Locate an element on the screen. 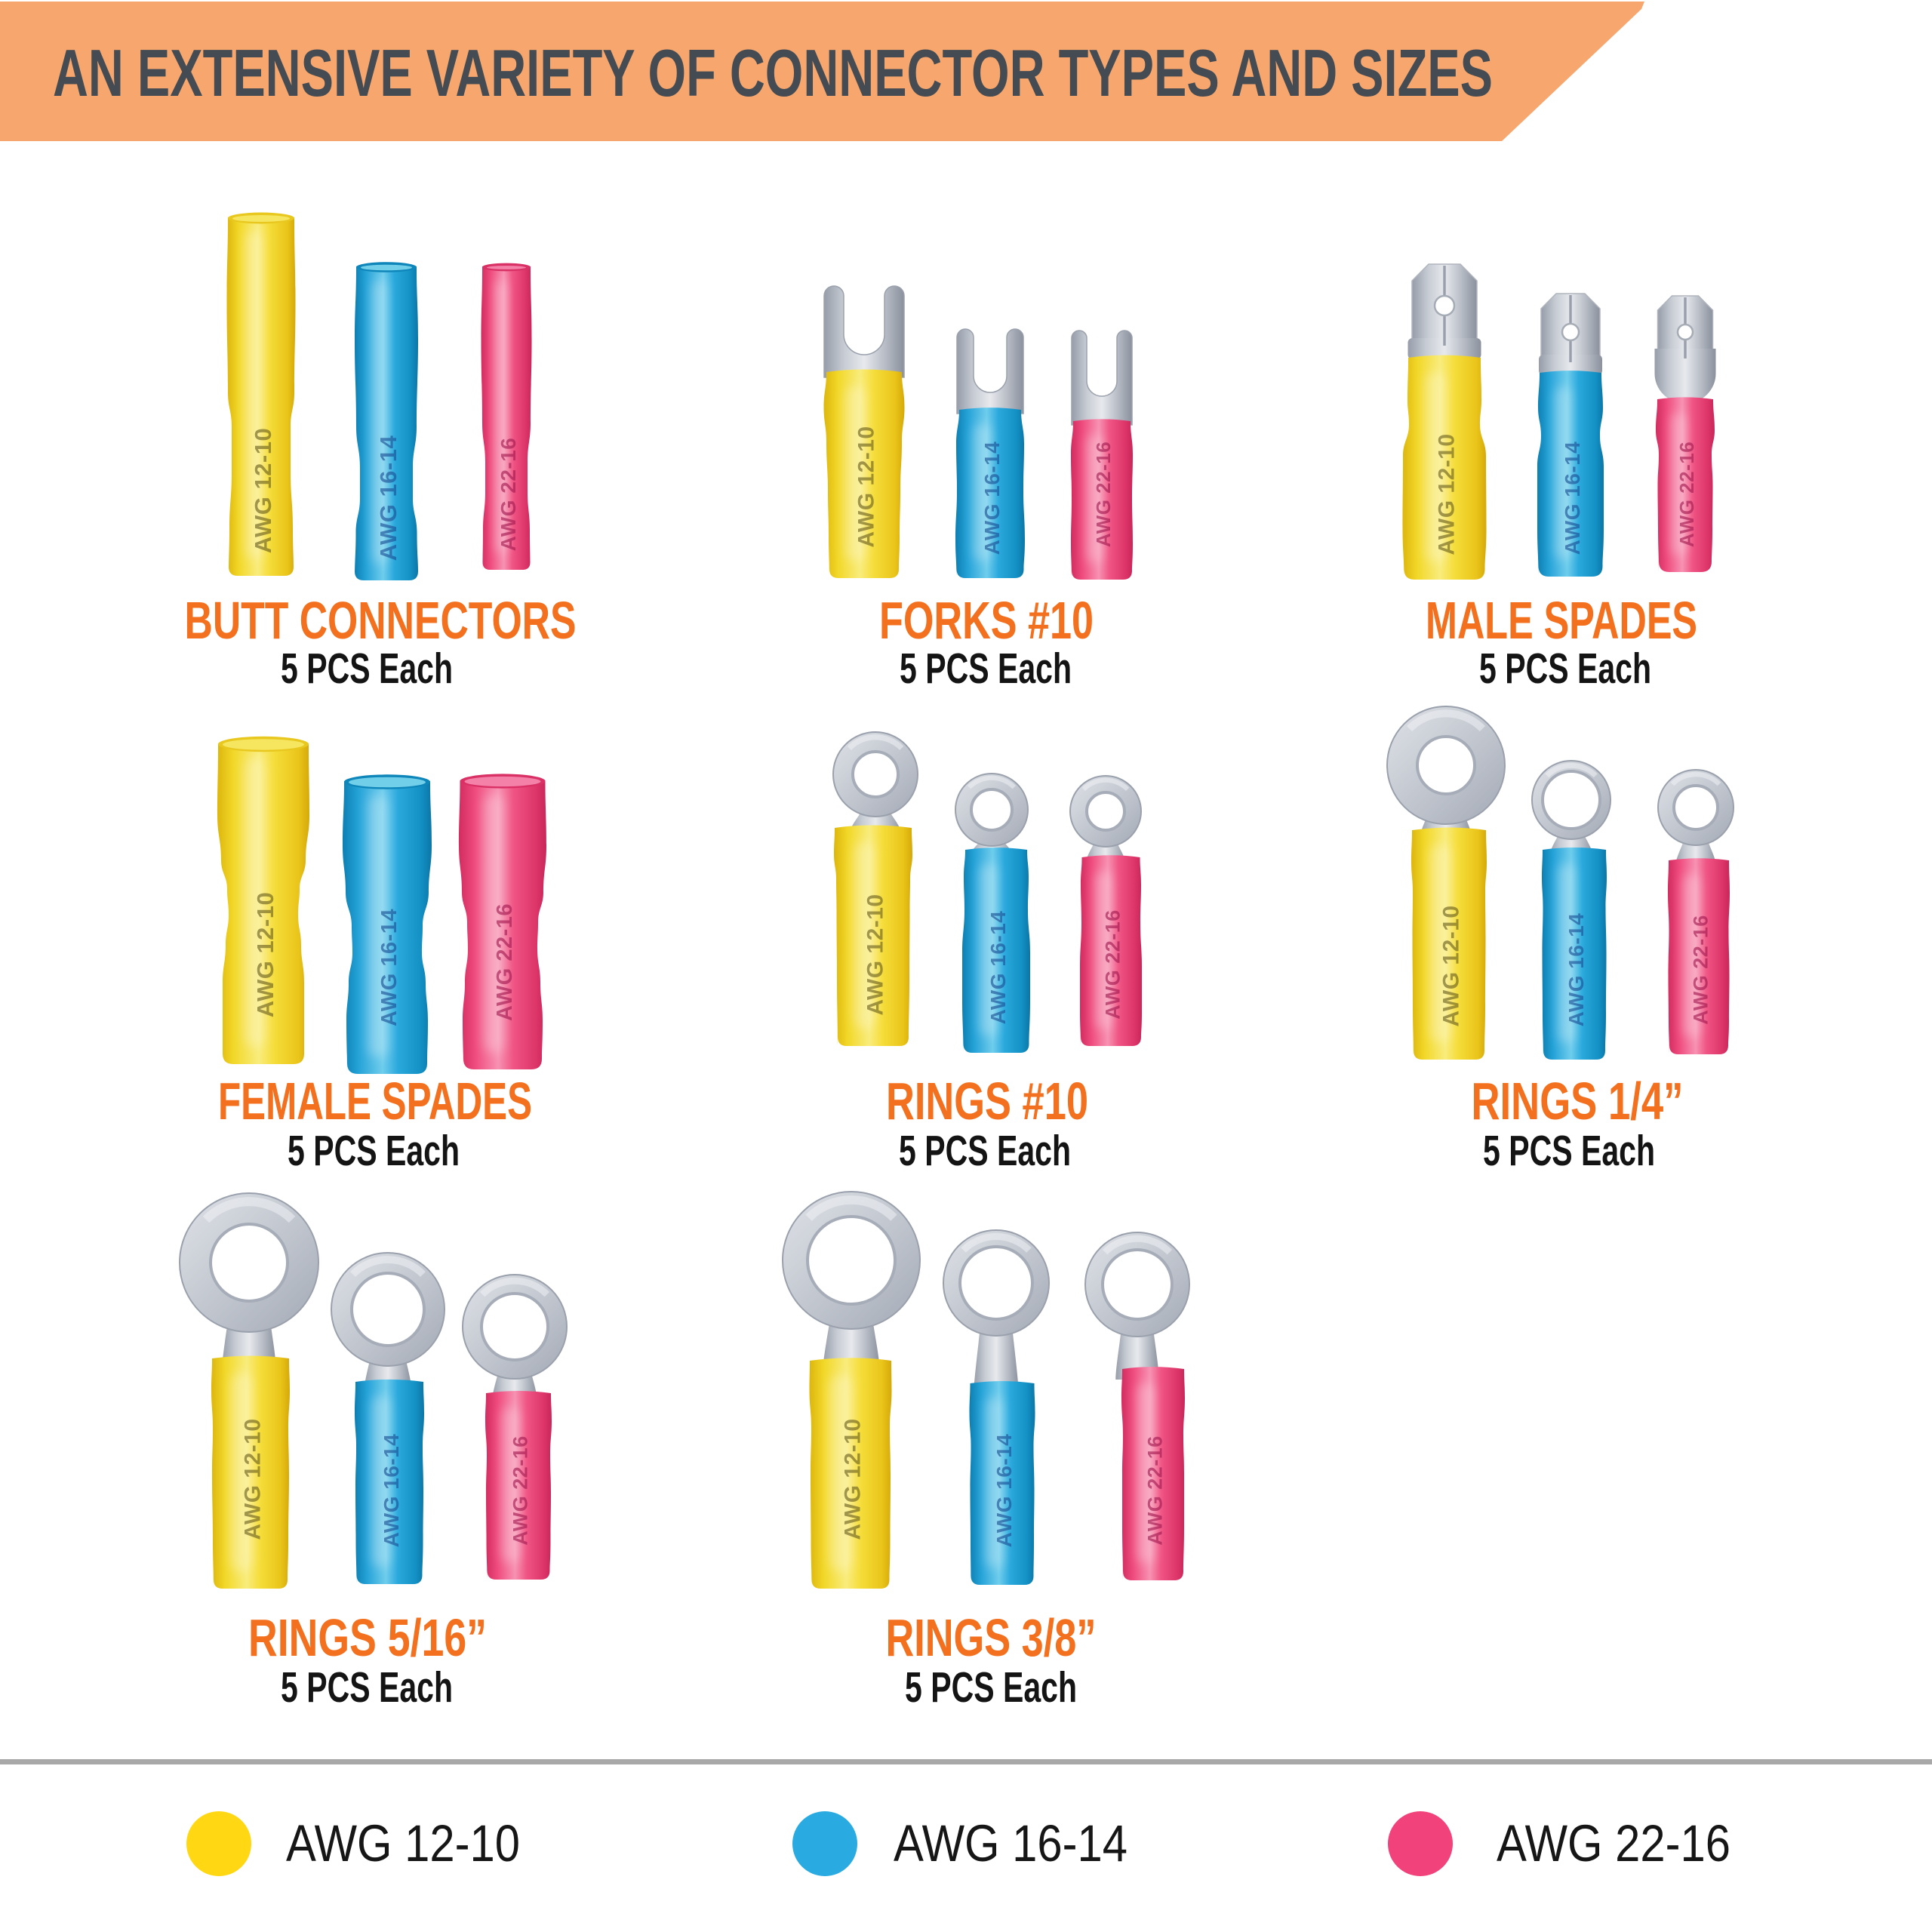 The image size is (1932, 1932). svg-text: RINGS 5/16” is located at coordinates (367, 1637).